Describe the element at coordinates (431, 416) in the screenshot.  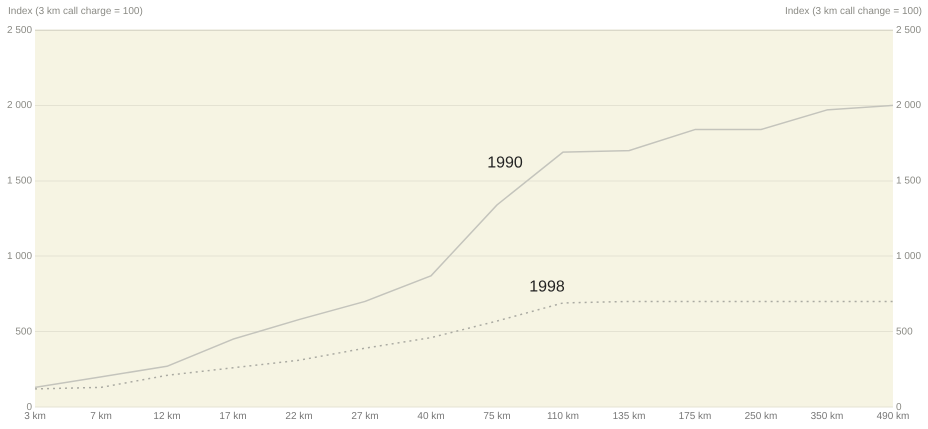
I see `x-tick-label: 40 km` at that location.